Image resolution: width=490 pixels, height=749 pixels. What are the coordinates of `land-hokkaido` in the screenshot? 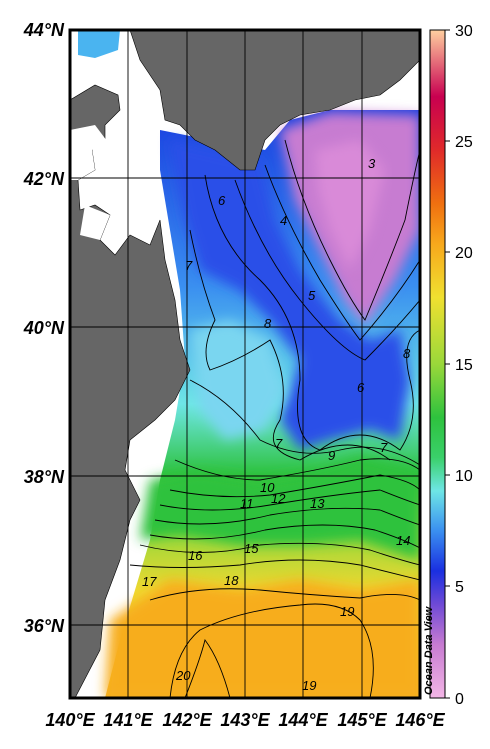 It's located at (274, 100).